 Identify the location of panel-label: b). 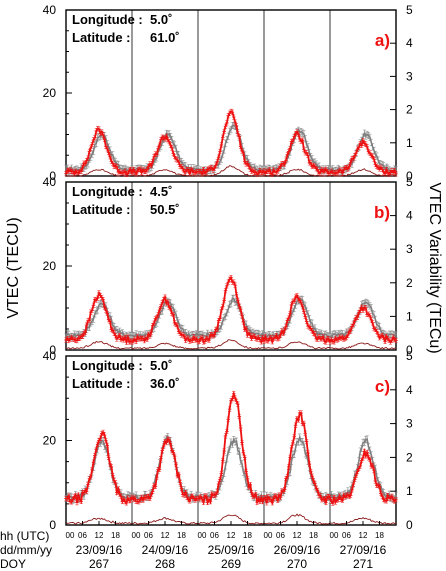
(382, 212).